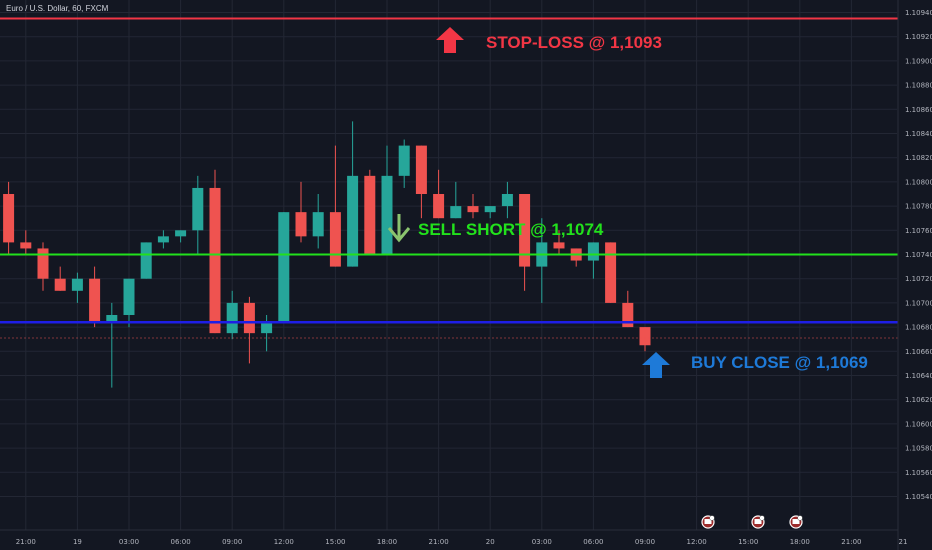  I want to click on price-tick-label: 1.10640, so click(918, 376).